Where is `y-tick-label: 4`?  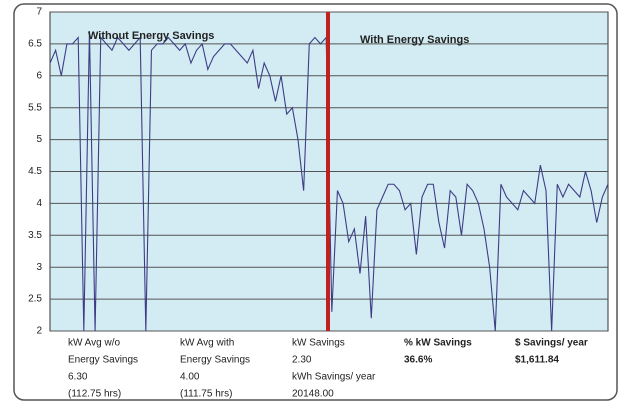 y-tick-label: 4 is located at coordinates (39, 203).